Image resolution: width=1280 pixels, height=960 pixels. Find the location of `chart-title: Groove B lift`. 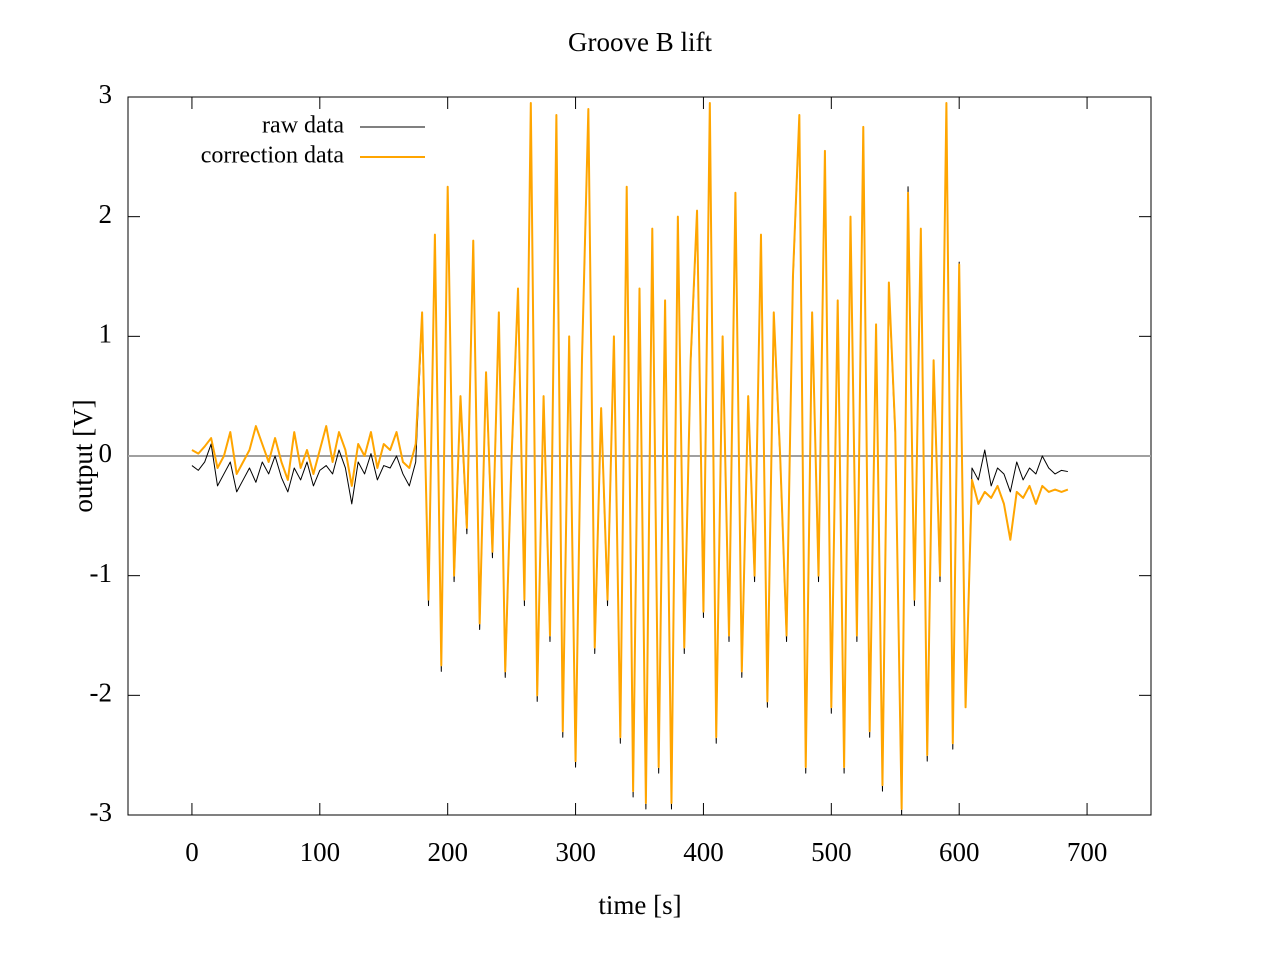

chart-title: Groove B lift is located at coordinates (640, 42).